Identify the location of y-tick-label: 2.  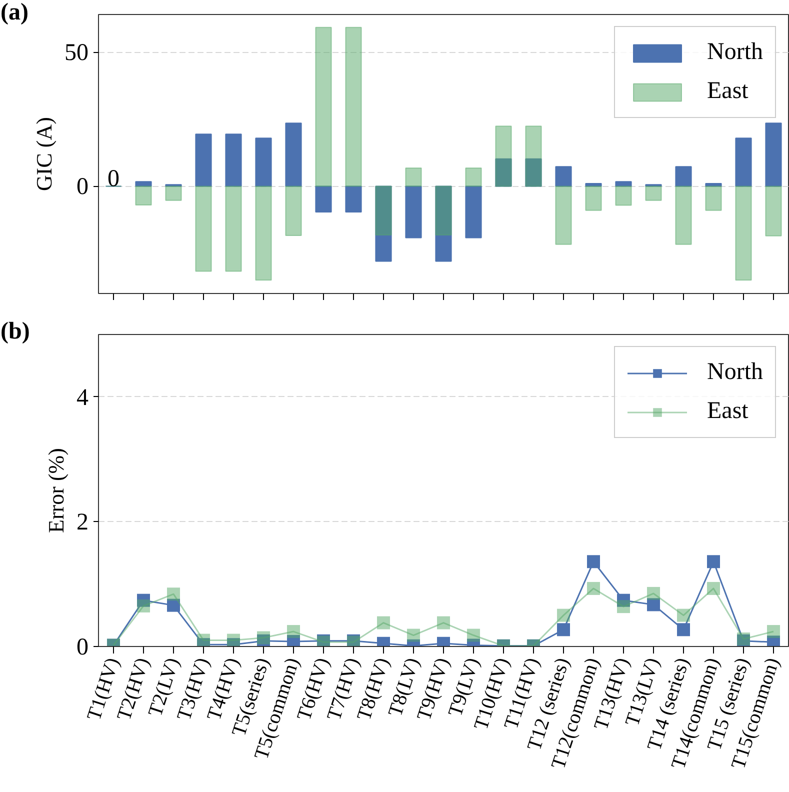
(82, 523).